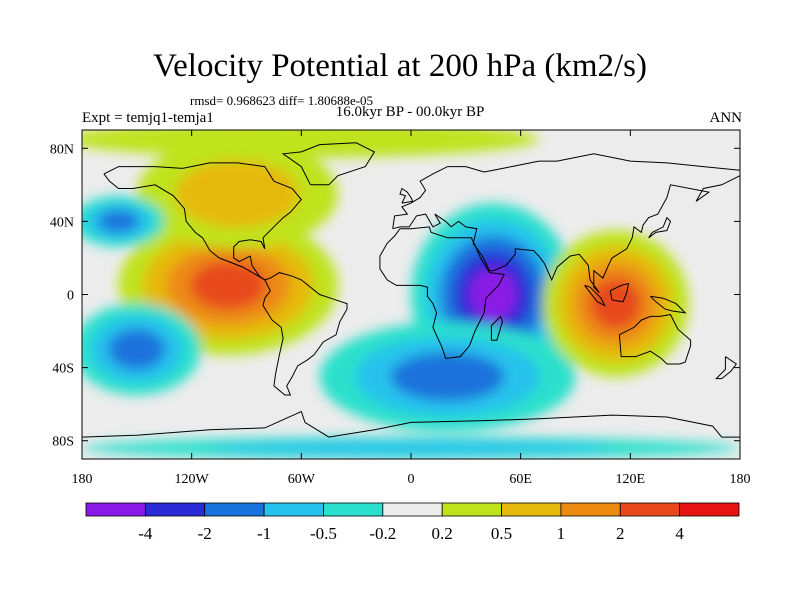 Image resolution: width=800 pixels, height=600 pixels. Describe the element at coordinates (442, 533) in the screenshot. I see `colorbar-label: 0.2` at that location.